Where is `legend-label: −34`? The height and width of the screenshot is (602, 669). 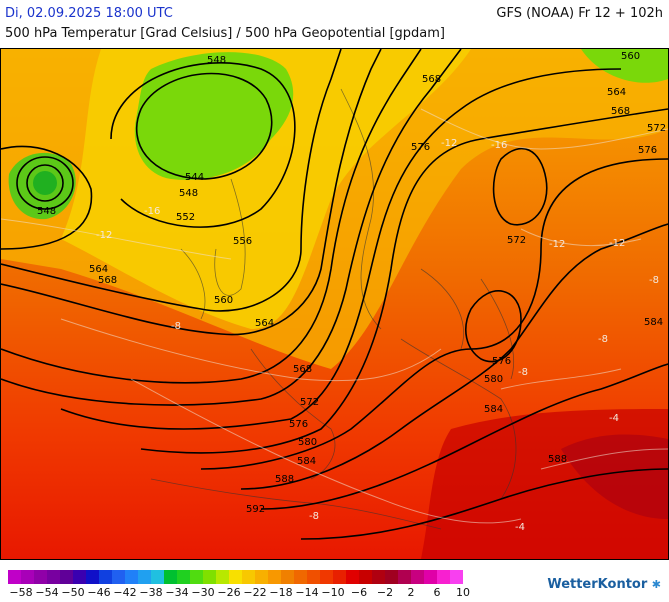 legend-label: −34 is located at coordinates (177, 592).